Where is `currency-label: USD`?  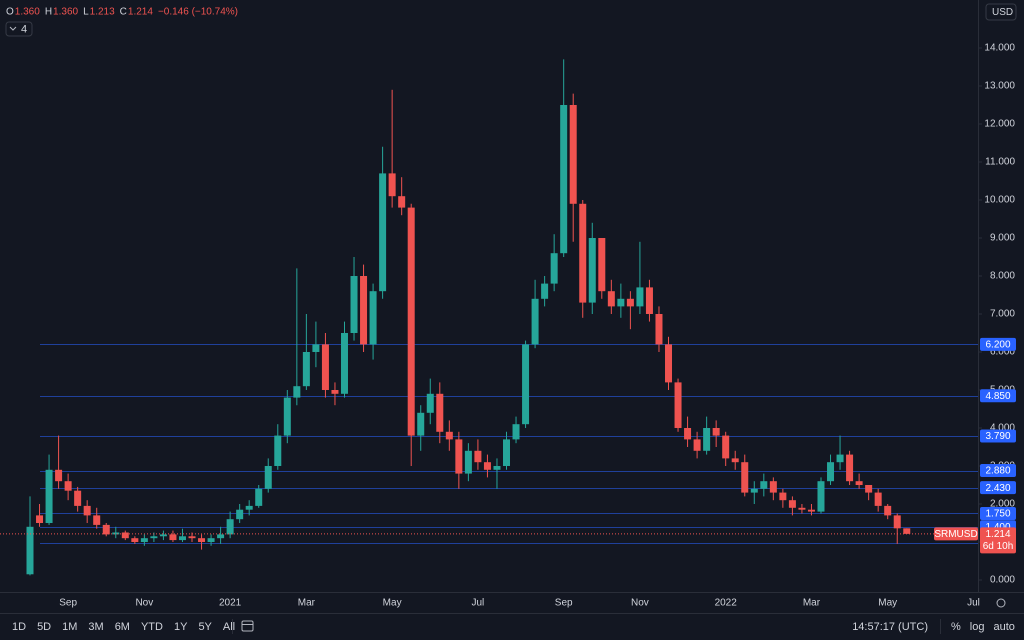
currency-label: USD is located at coordinates (1002, 12).